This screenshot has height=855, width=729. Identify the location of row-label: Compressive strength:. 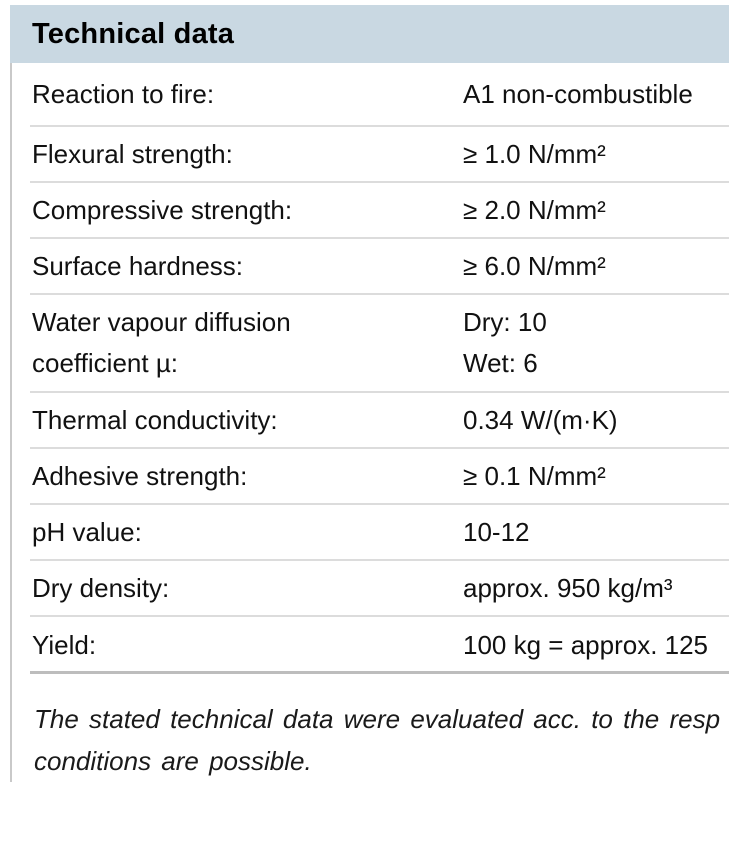
(162, 210).